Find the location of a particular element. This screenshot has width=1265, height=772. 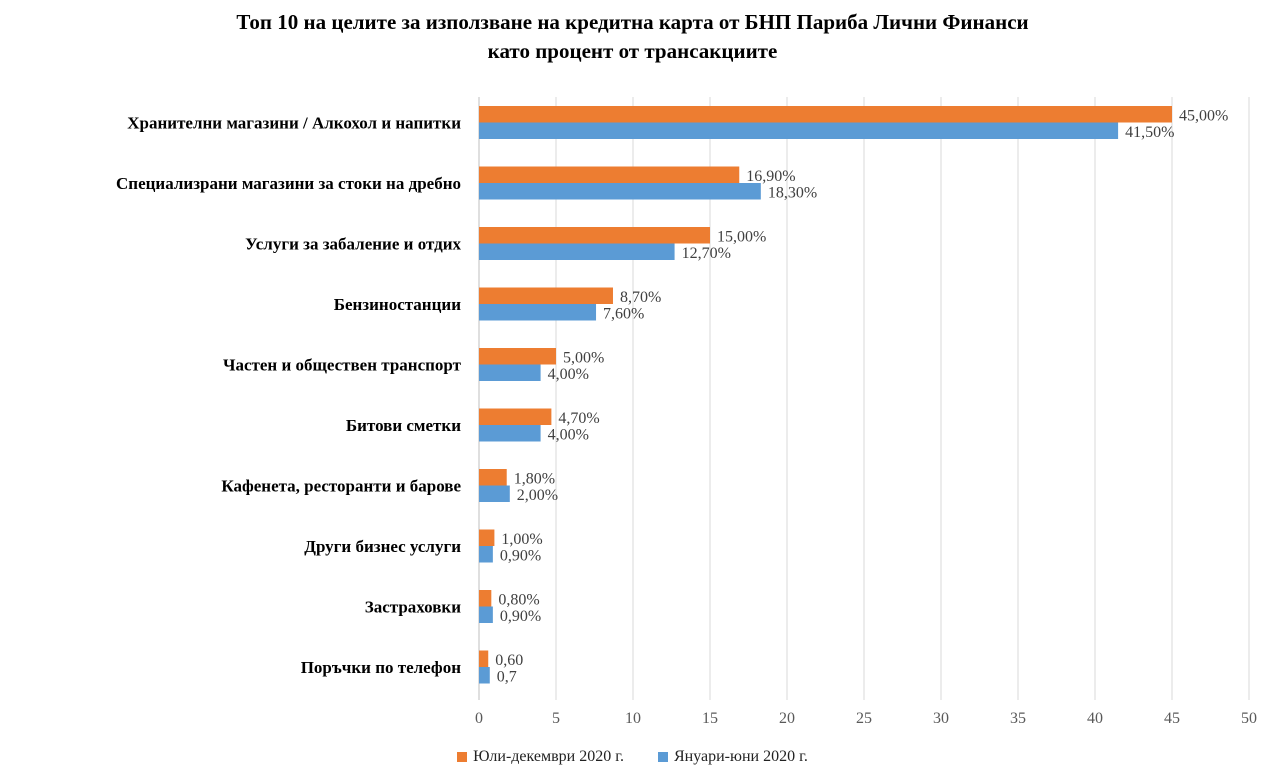

data-label: 0,7 is located at coordinates (507, 677).